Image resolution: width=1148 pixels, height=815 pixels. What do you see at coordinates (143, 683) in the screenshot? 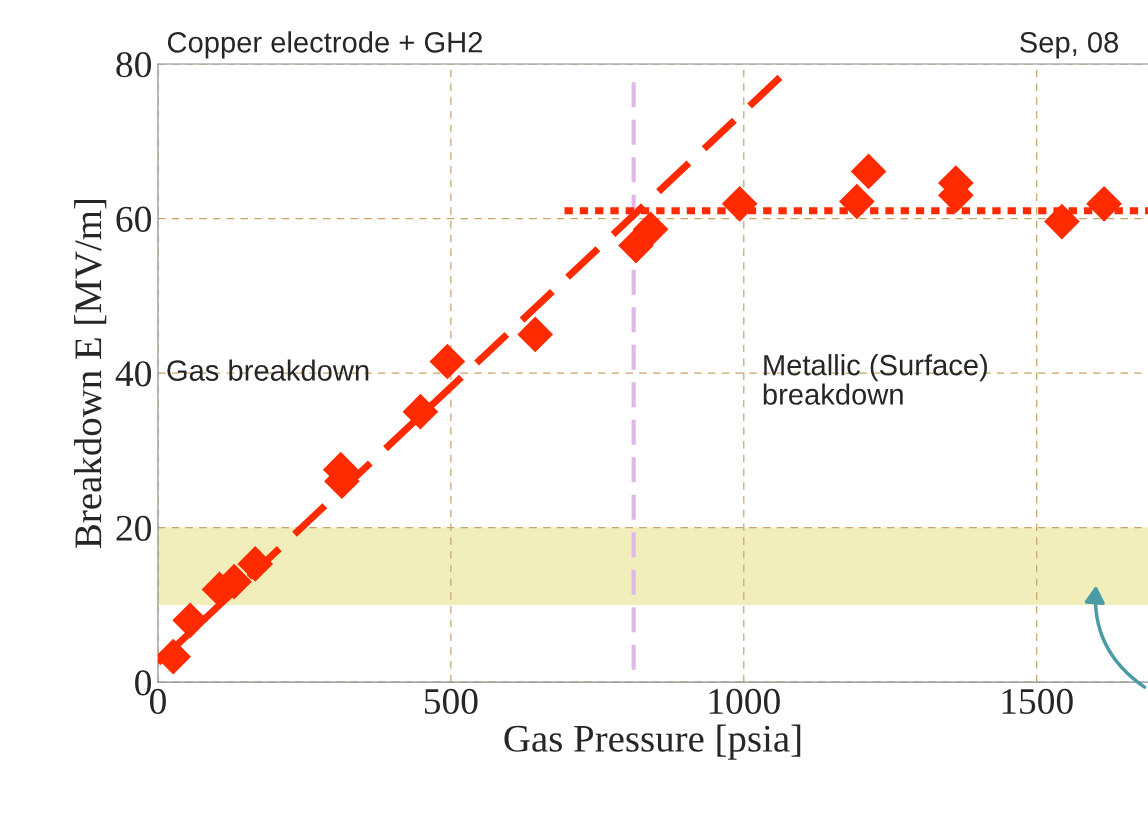
I see `y-tick-label: 0` at bounding box center [143, 683].